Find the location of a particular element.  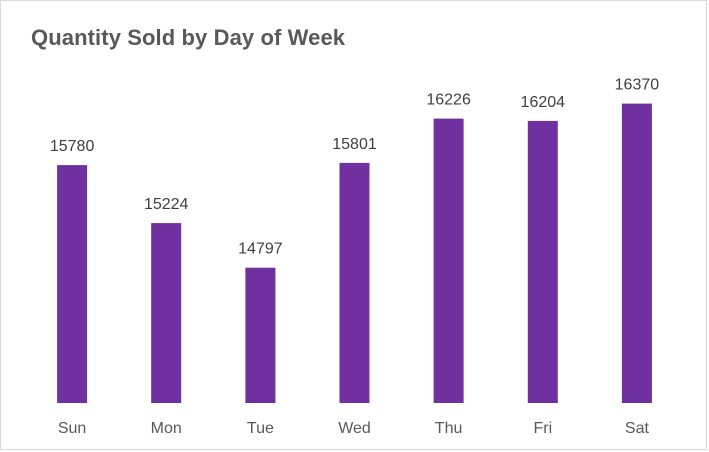

data-label-sat: 16370 is located at coordinates (637, 85).